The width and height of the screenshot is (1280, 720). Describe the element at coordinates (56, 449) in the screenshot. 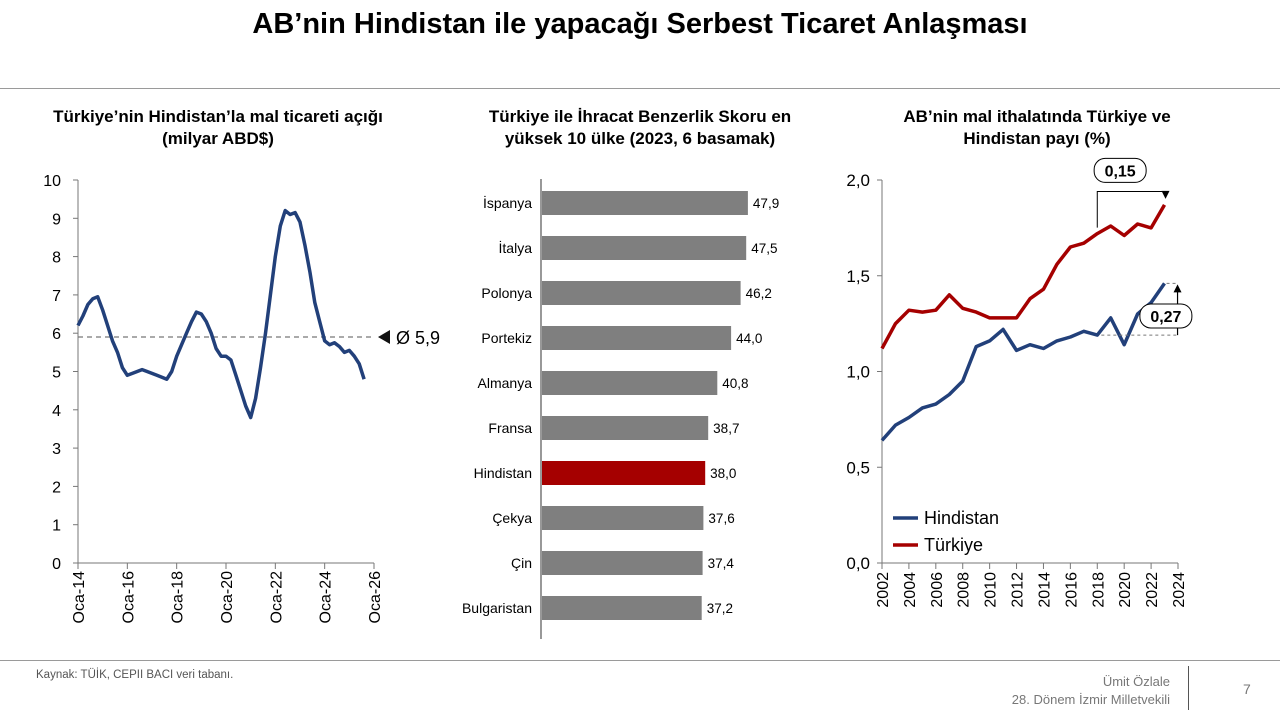

I see `chart1-y-tick-label: 3` at that location.